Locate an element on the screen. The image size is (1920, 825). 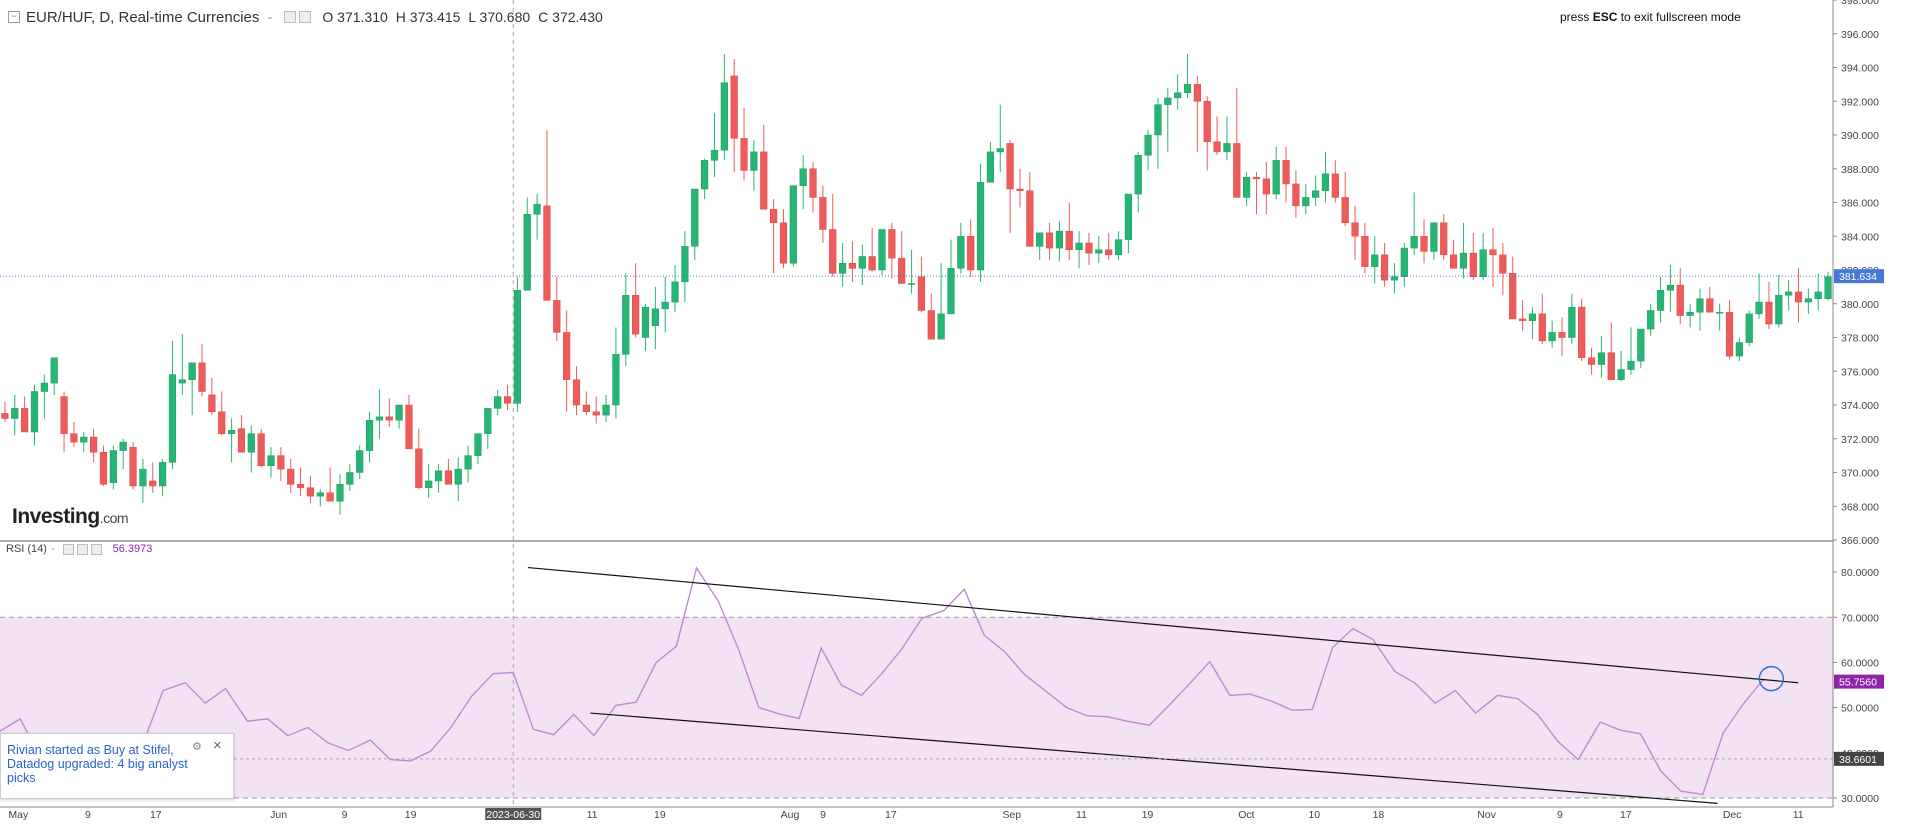
rsi-value-label-bg is located at coordinates (1859, 681).